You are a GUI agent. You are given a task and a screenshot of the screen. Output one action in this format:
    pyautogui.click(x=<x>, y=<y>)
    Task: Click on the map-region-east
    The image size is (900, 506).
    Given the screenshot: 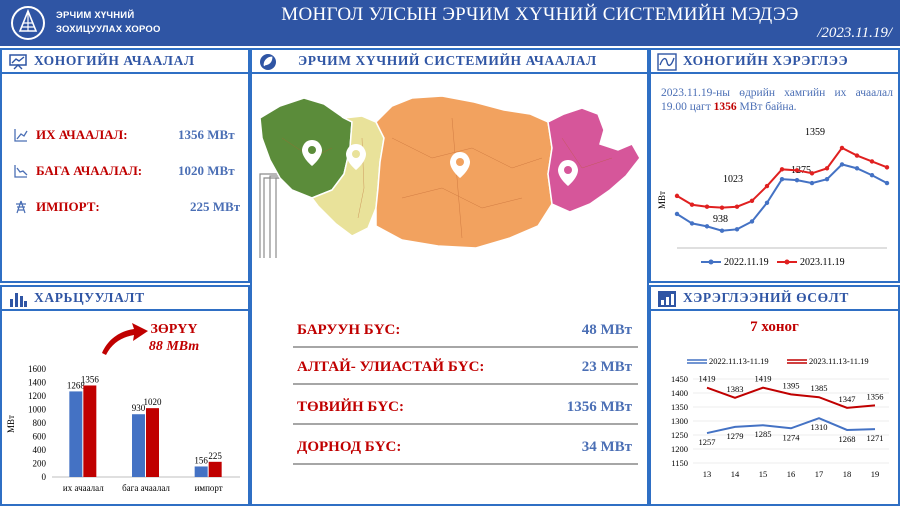 What is the action you would take?
    pyautogui.click(x=594, y=160)
    